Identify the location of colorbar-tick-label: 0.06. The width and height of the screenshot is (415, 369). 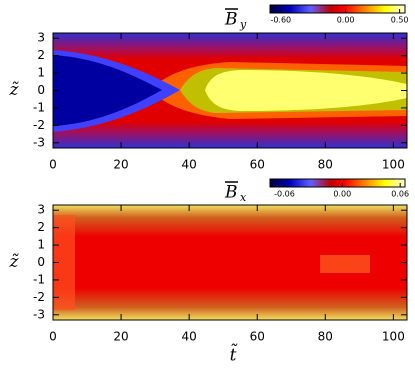
(400, 194).